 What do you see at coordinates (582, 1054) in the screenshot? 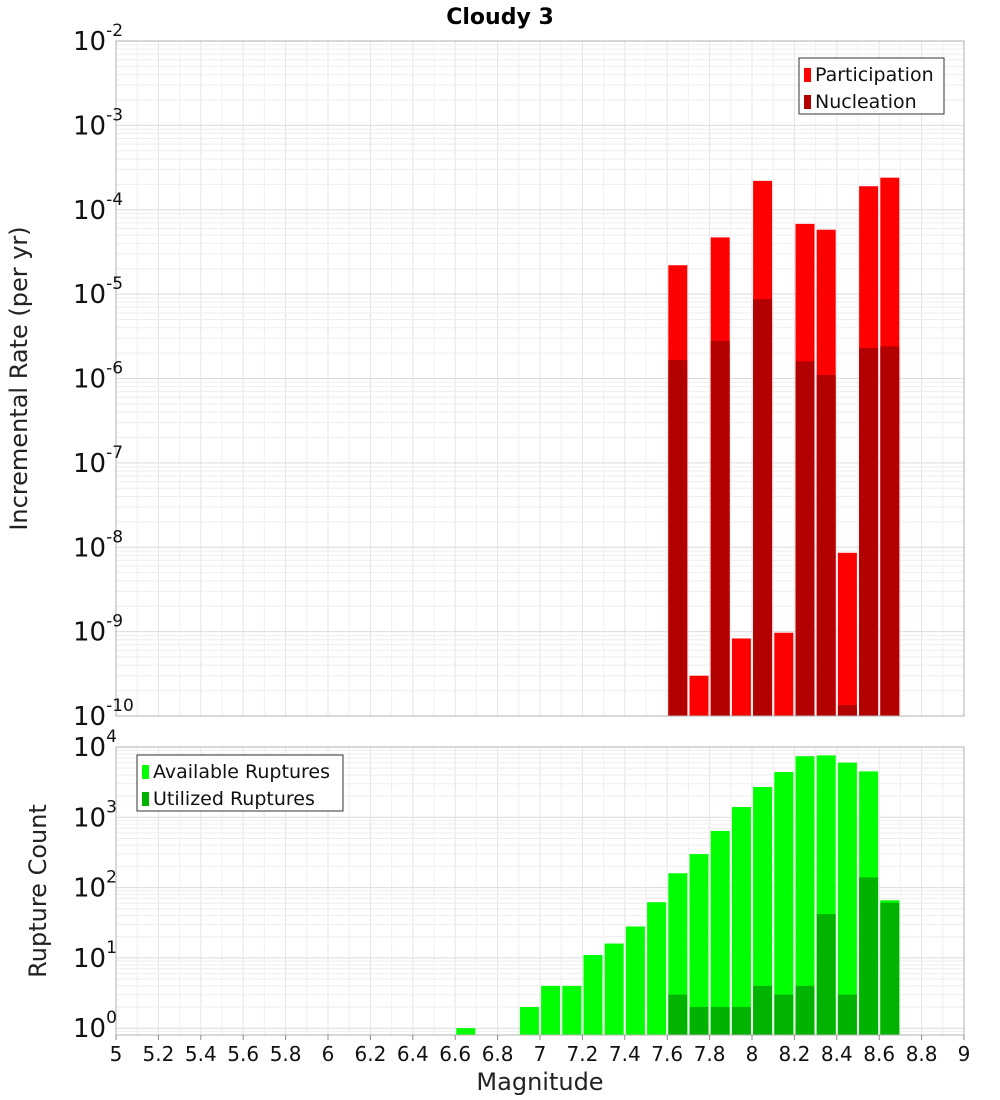
I see `x-tick-label: 7.2` at bounding box center [582, 1054].